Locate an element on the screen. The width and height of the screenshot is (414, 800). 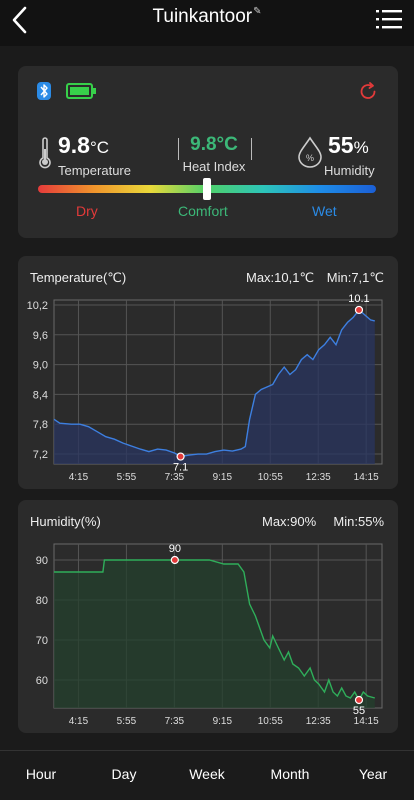
heat-index-value: 9.8°C is located at coordinates (214, 144).